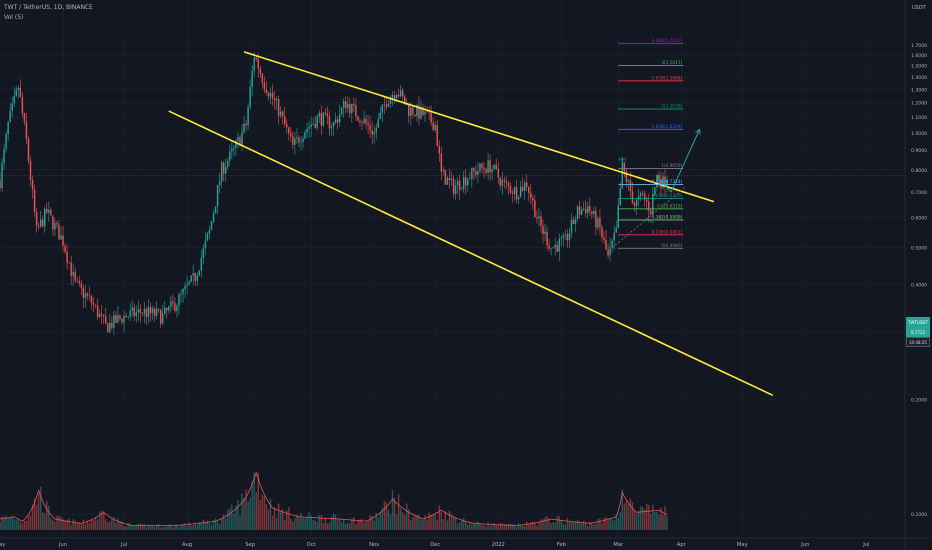 This screenshot has width=932, height=550. What do you see at coordinates (637, 191) in the screenshot?
I see `markers: HH HL` at bounding box center [637, 191].